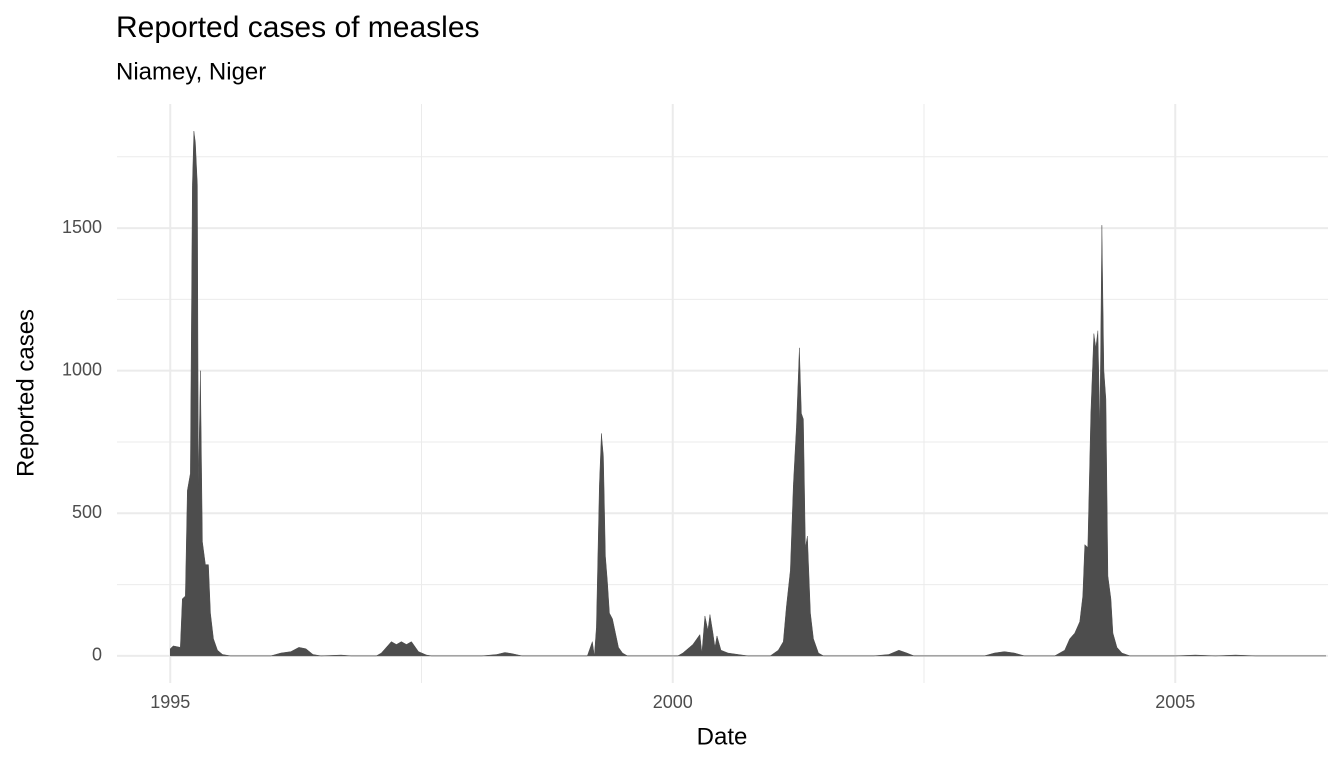 The width and height of the screenshot is (1344, 773). What do you see at coordinates (82, 227) in the screenshot?
I see `y-tick-label: 1500` at bounding box center [82, 227].